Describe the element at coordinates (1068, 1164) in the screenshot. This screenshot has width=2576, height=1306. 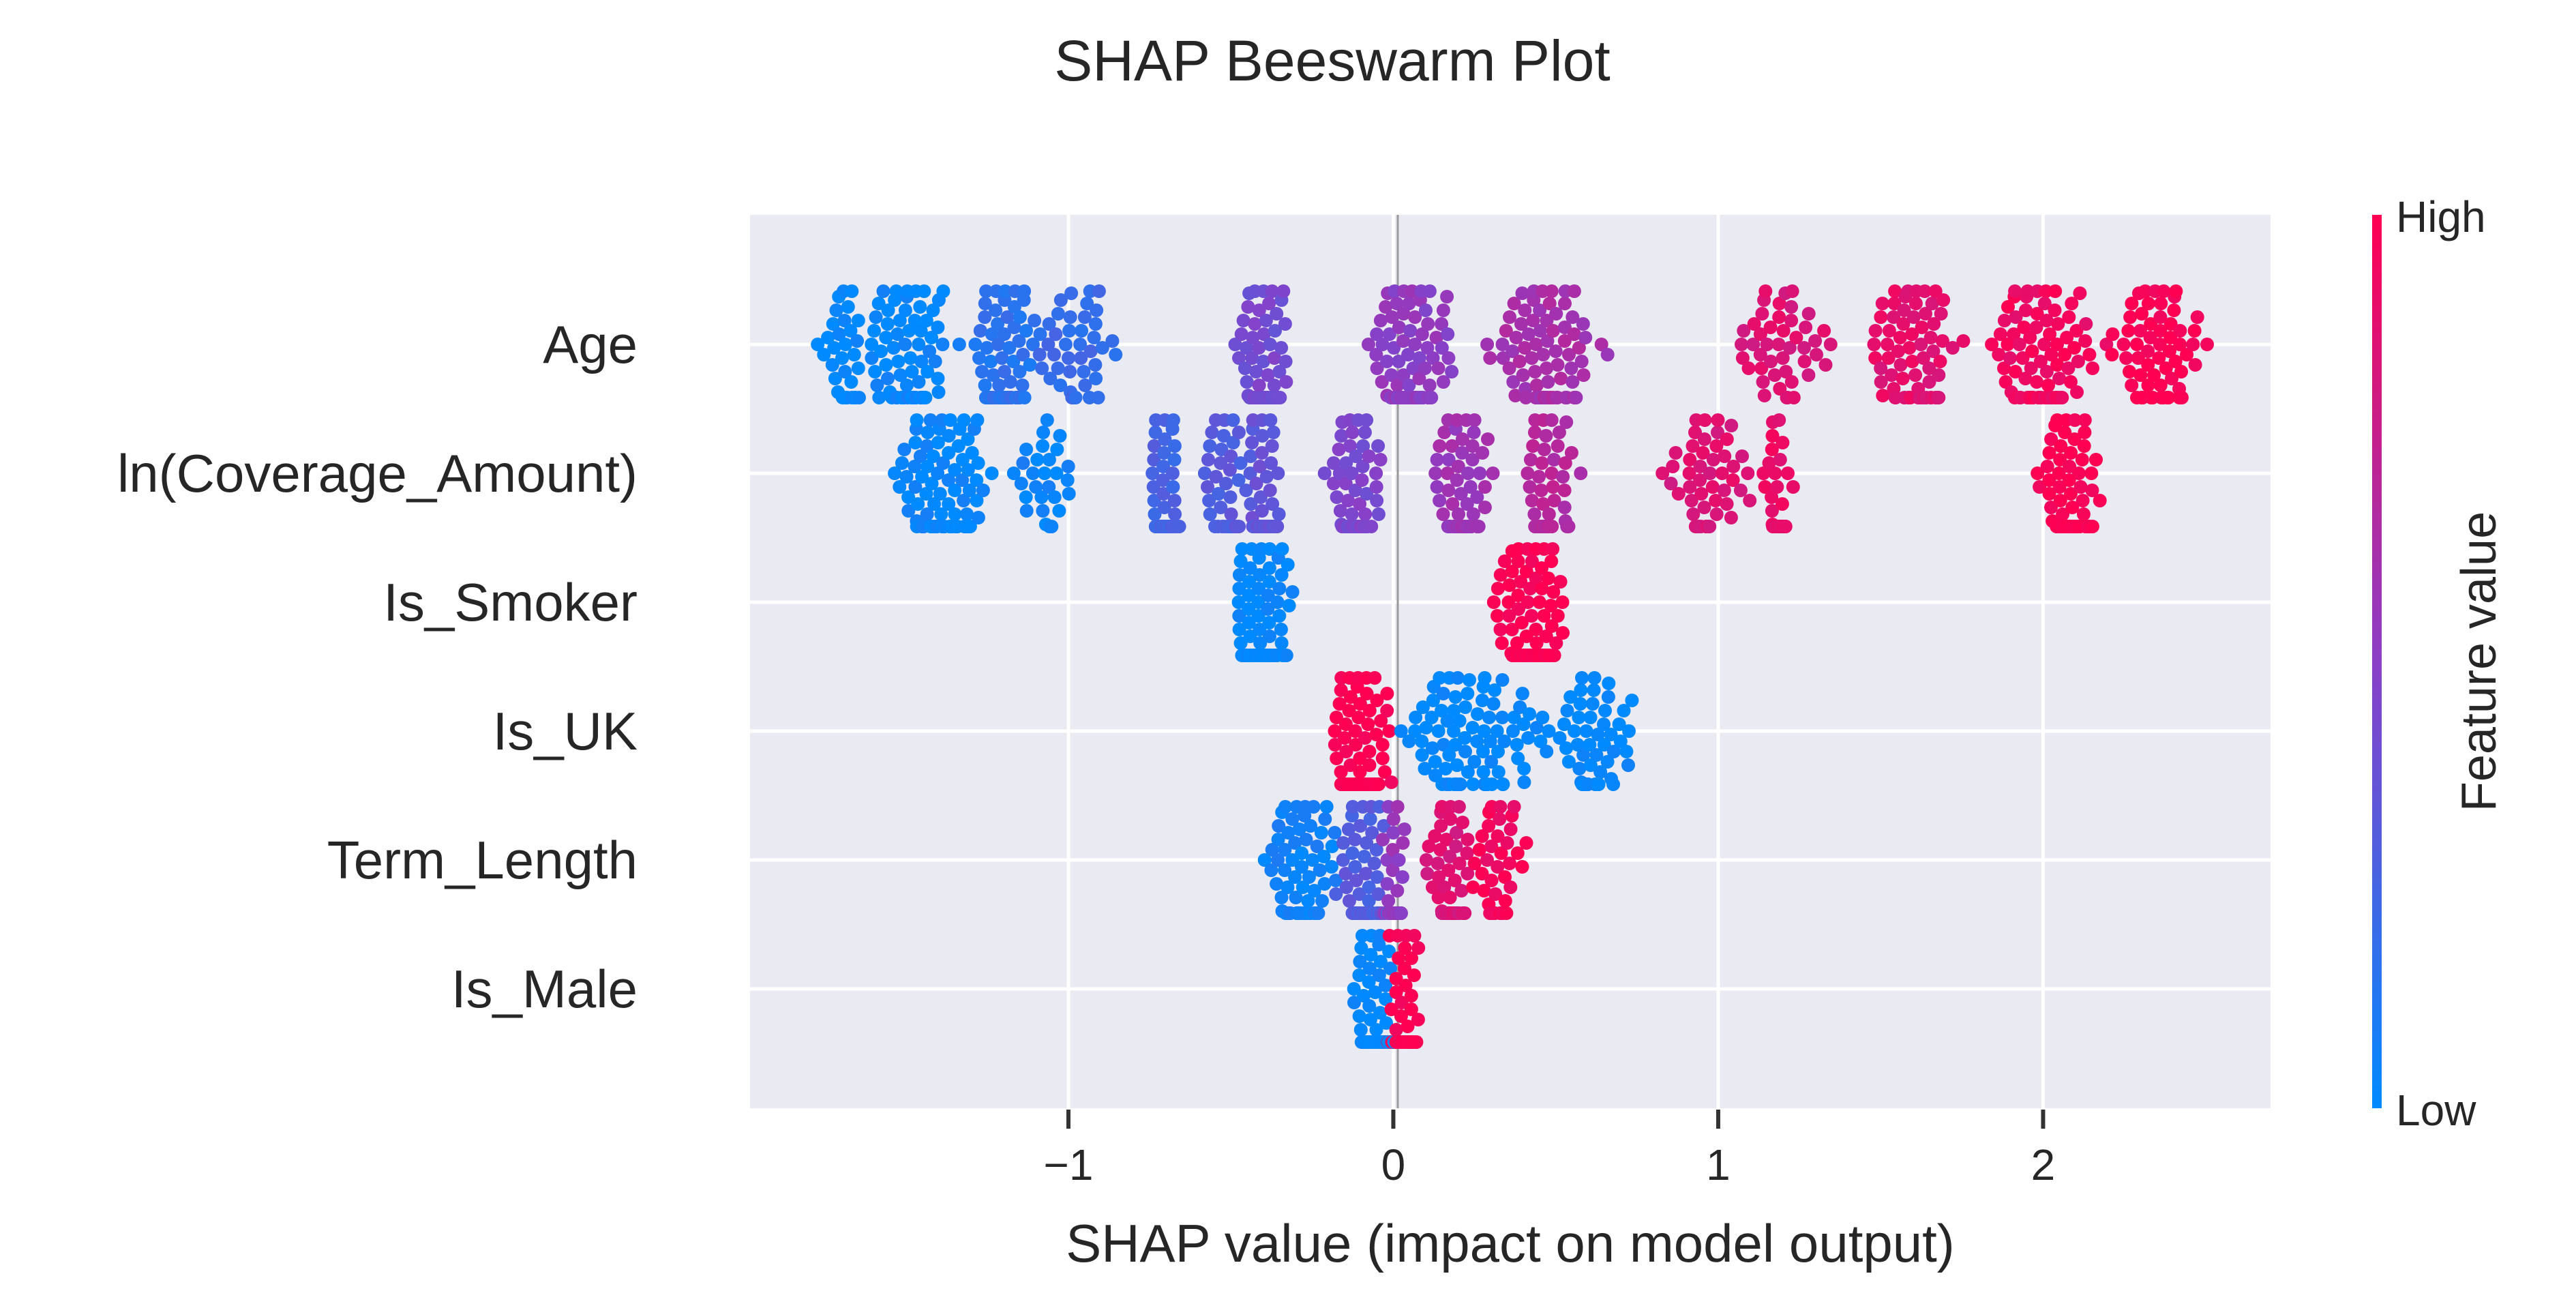
I see `x-tick-label: −1` at that location.